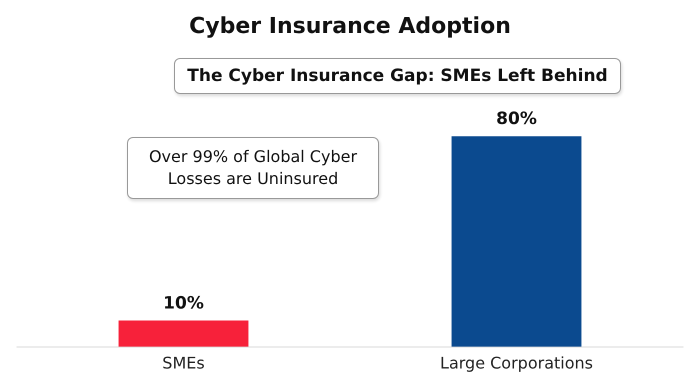  I want to click on data-label: 80%, so click(516, 119).